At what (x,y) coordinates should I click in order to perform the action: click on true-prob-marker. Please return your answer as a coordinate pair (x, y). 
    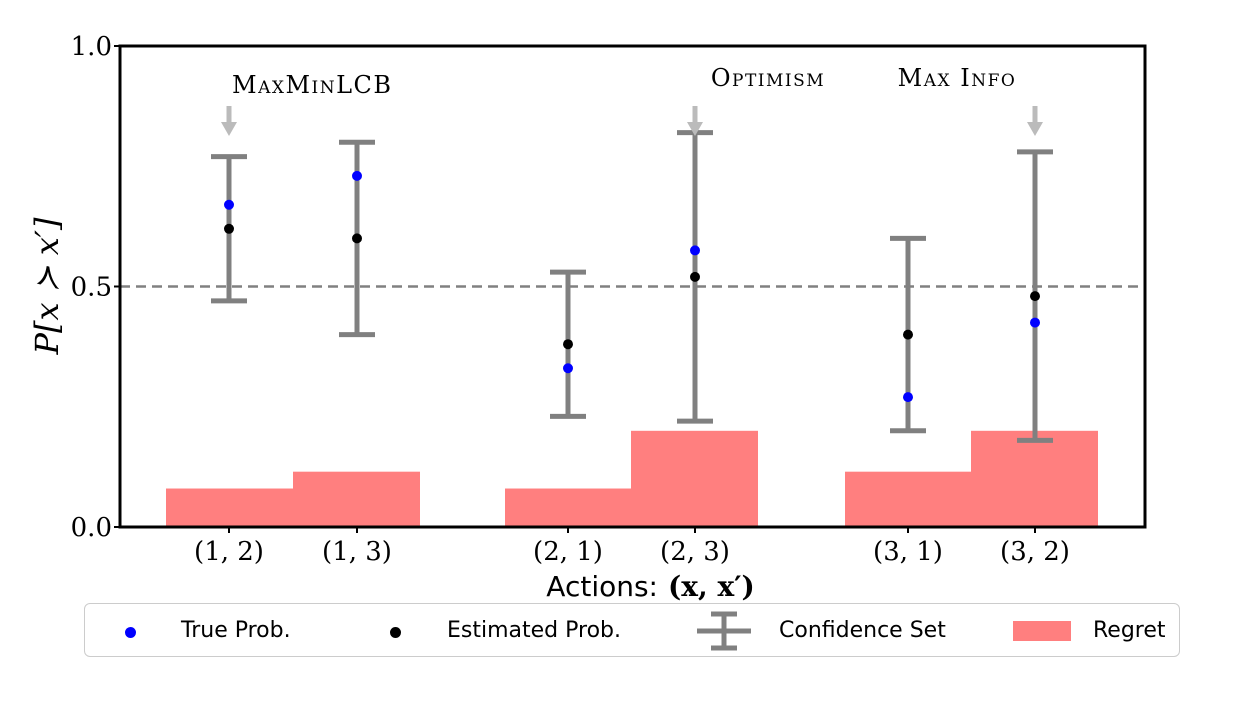
    Looking at the image, I should click on (130, 632).